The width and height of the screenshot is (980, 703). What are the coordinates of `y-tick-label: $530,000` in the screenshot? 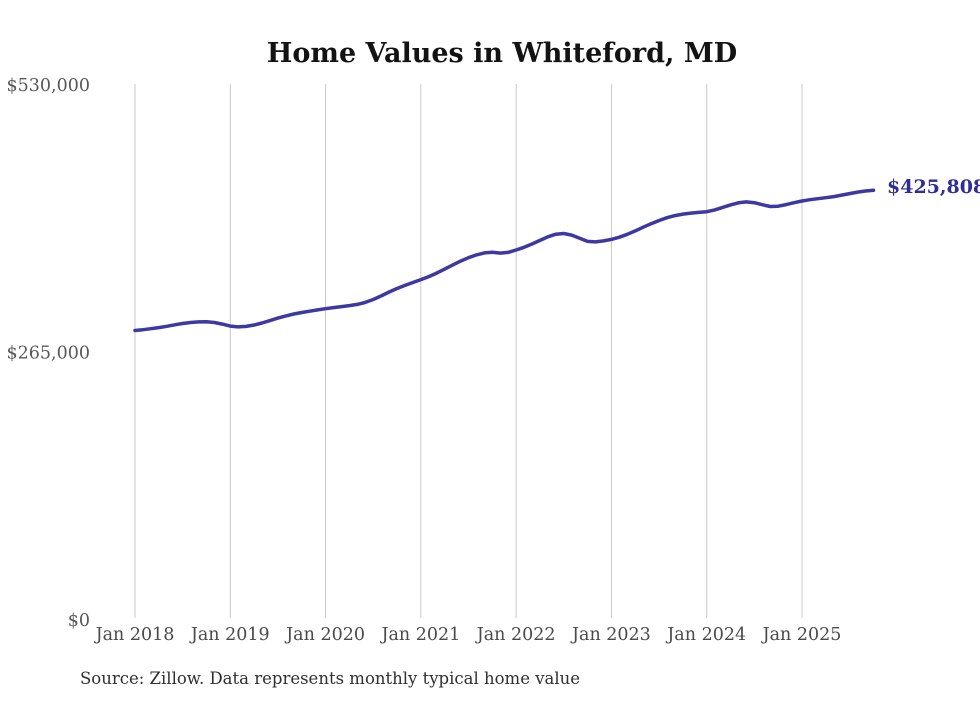 It's located at (48, 86).